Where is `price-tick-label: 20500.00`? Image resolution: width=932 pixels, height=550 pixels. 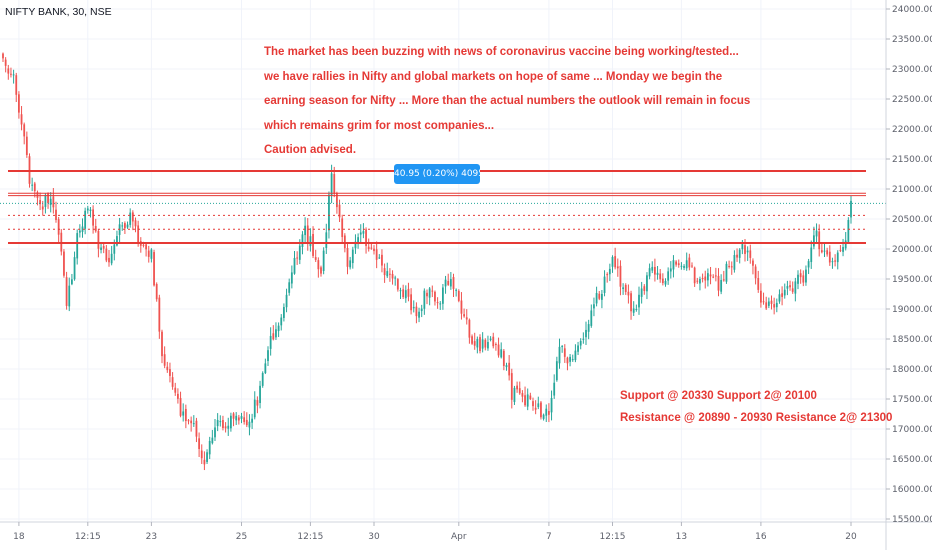
price-tick-label: 20500.00 is located at coordinates (912, 220).